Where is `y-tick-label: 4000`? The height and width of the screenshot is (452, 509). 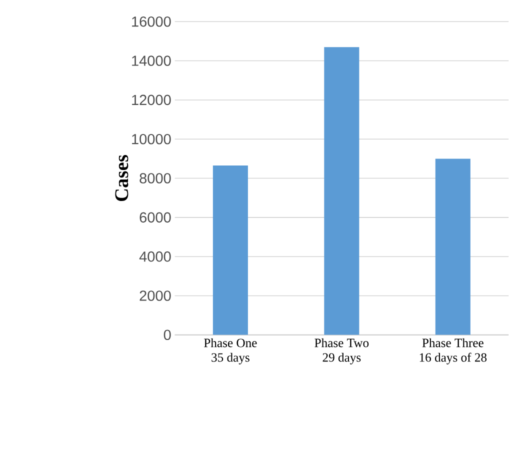
y-tick-label: 4000 is located at coordinates (155, 256).